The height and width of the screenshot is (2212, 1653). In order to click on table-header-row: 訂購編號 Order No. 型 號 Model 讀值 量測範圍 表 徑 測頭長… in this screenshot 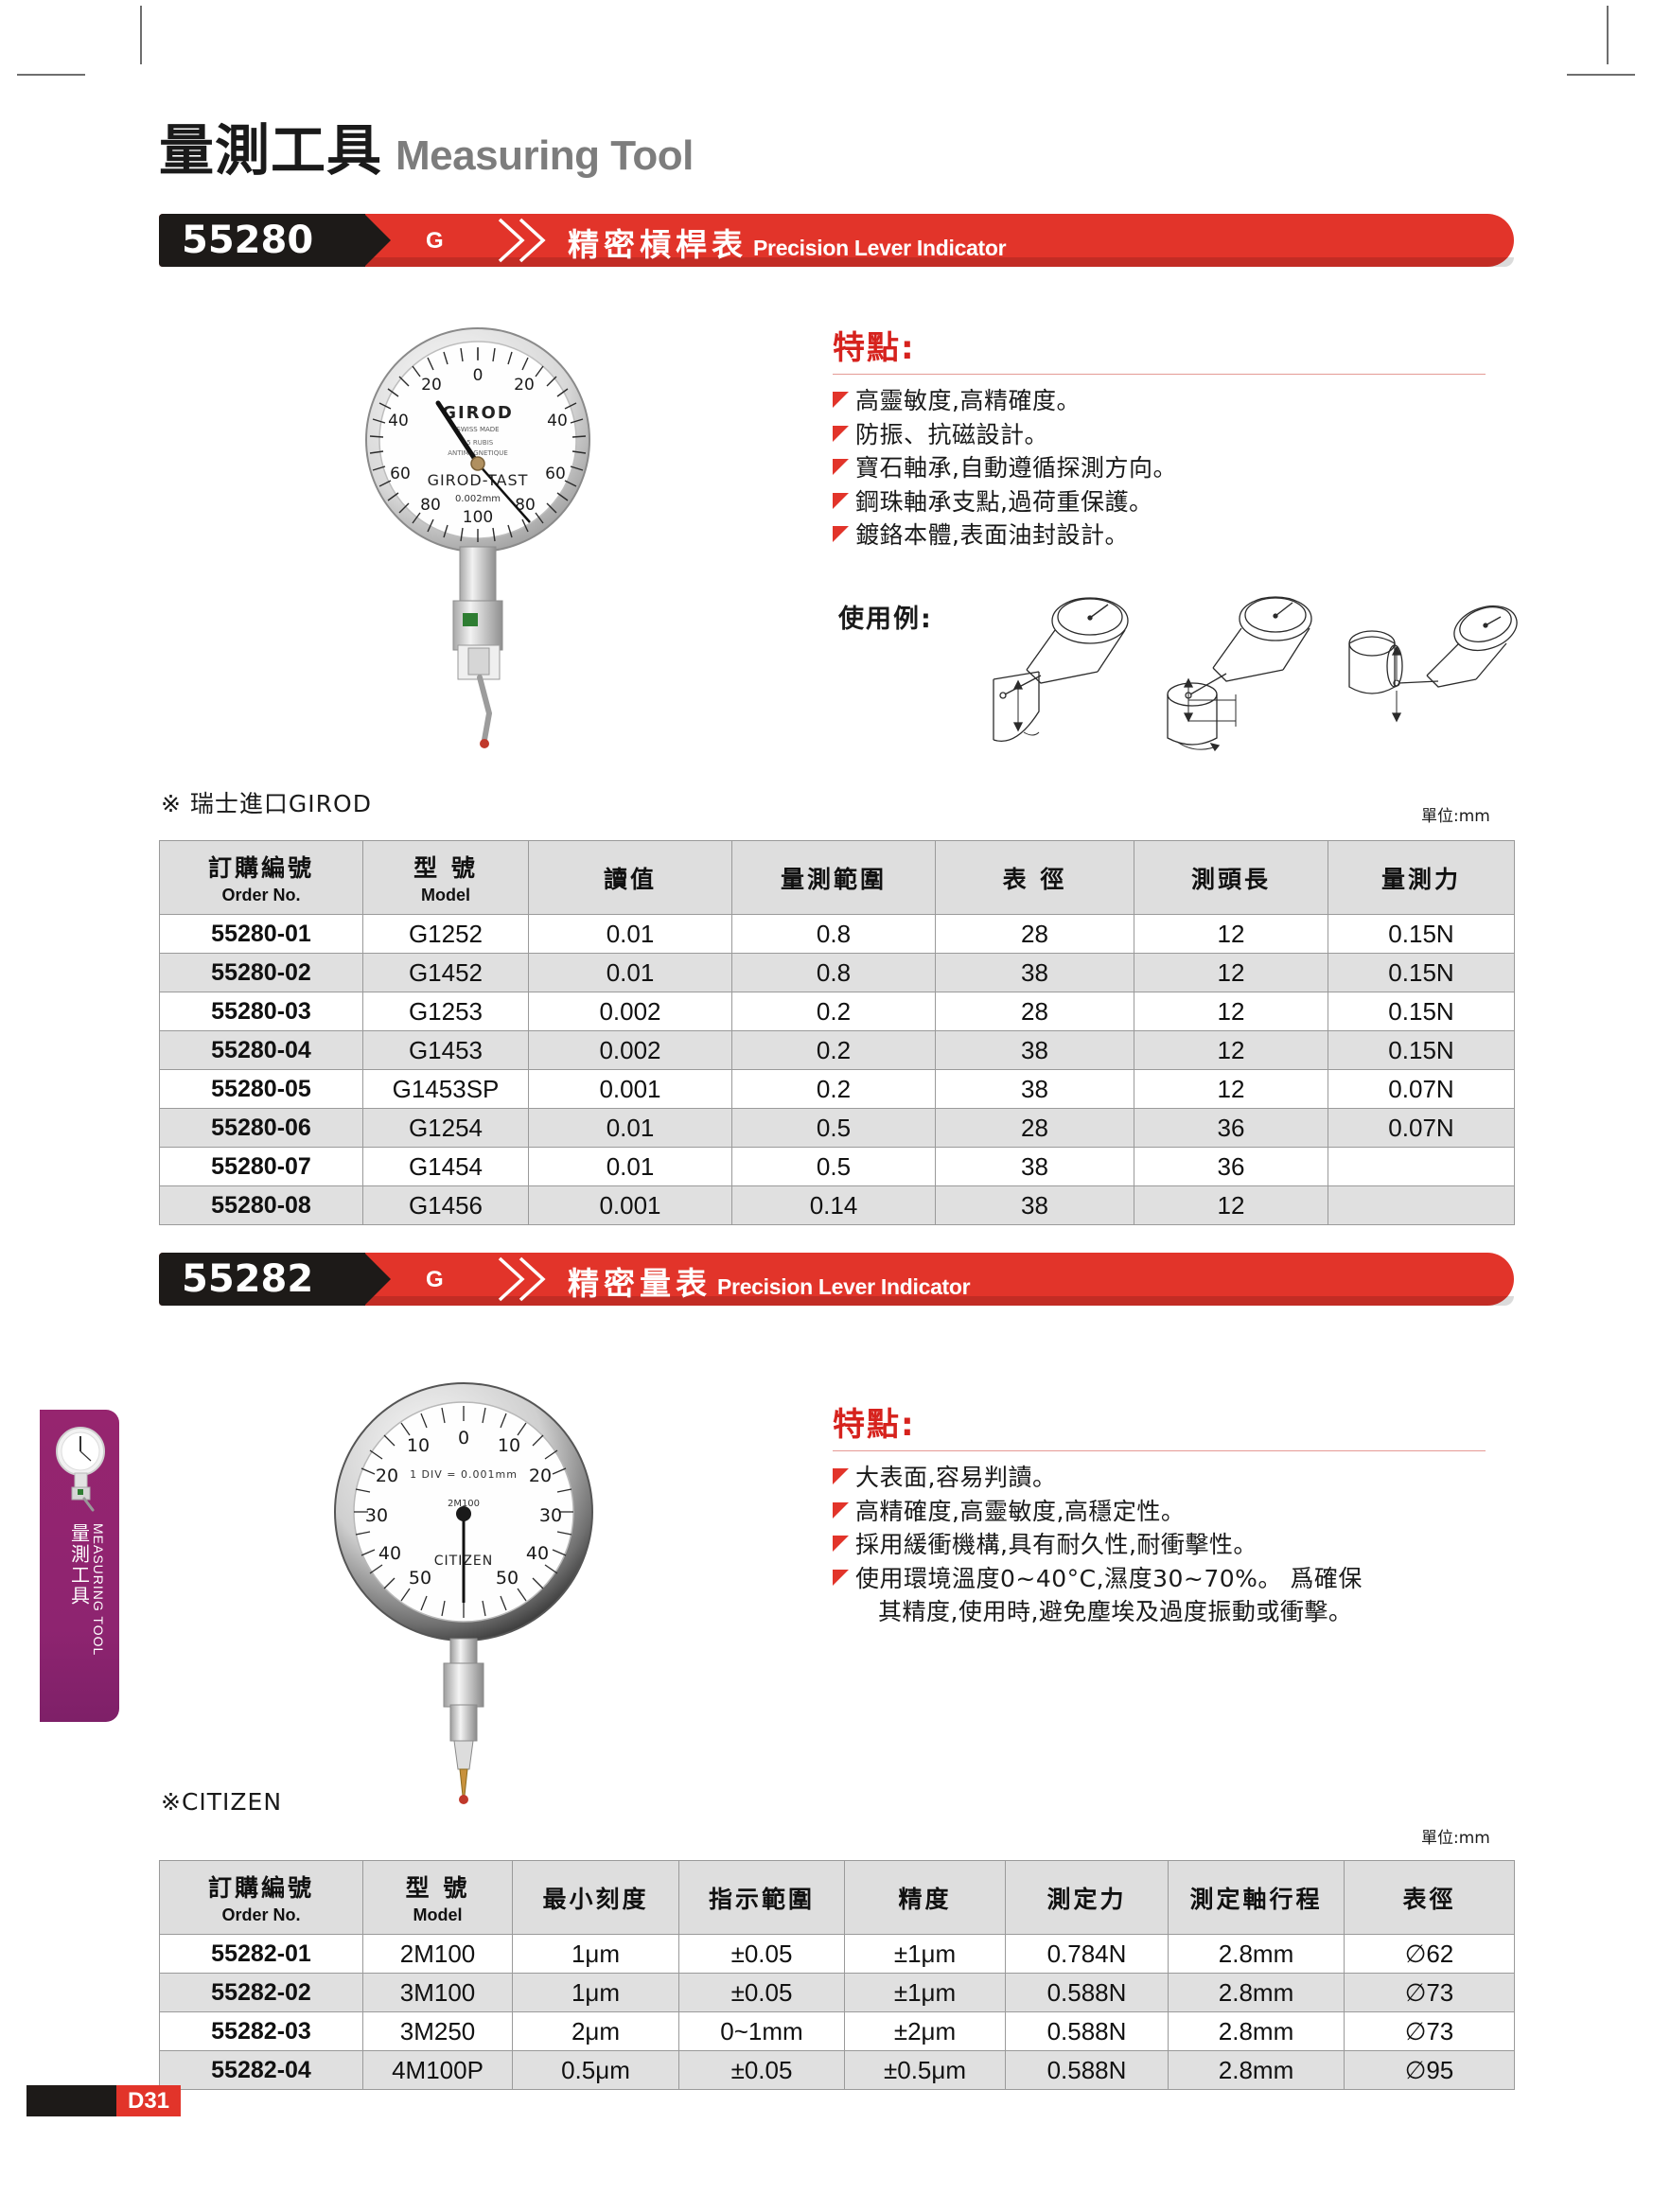, I will do `click(837, 877)`.